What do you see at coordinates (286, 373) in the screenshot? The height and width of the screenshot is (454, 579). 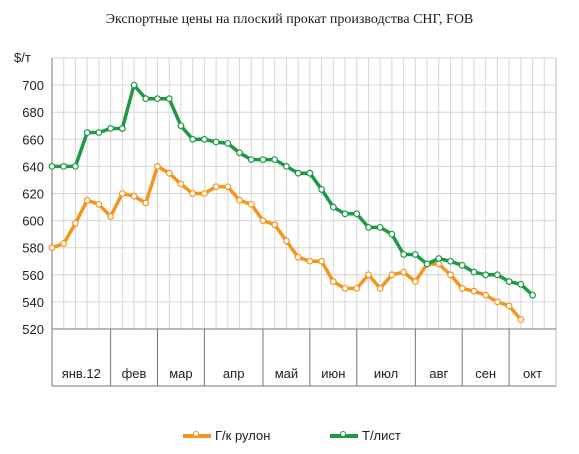 I see `x-month-label: май` at bounding box center [286, 373].